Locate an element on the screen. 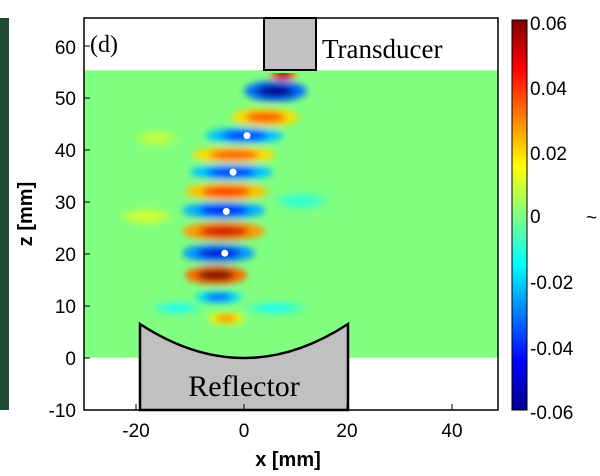 The width and height of the screenshot is (600, 476). colorbar-label: ~ is located at coordinates (591, 218).